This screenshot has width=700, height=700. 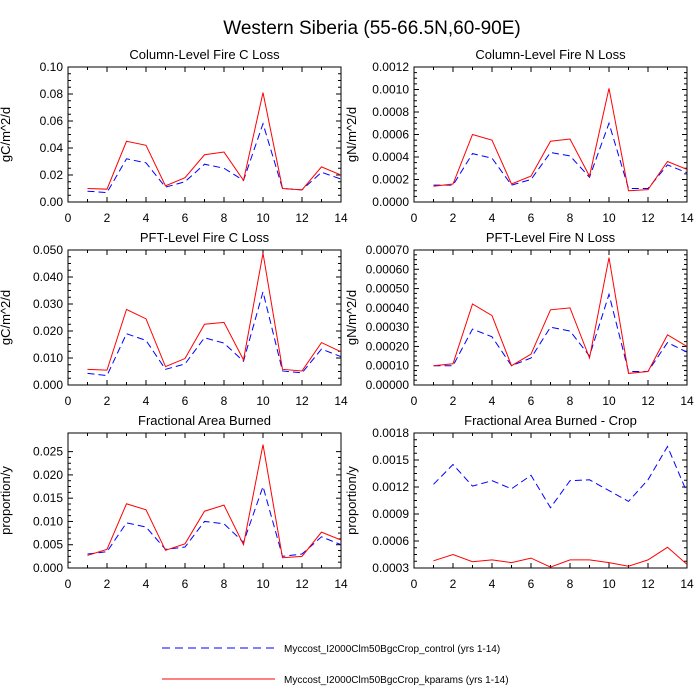 I want to click on y-tick-label: 0.00070, so click(x=388, y=250).